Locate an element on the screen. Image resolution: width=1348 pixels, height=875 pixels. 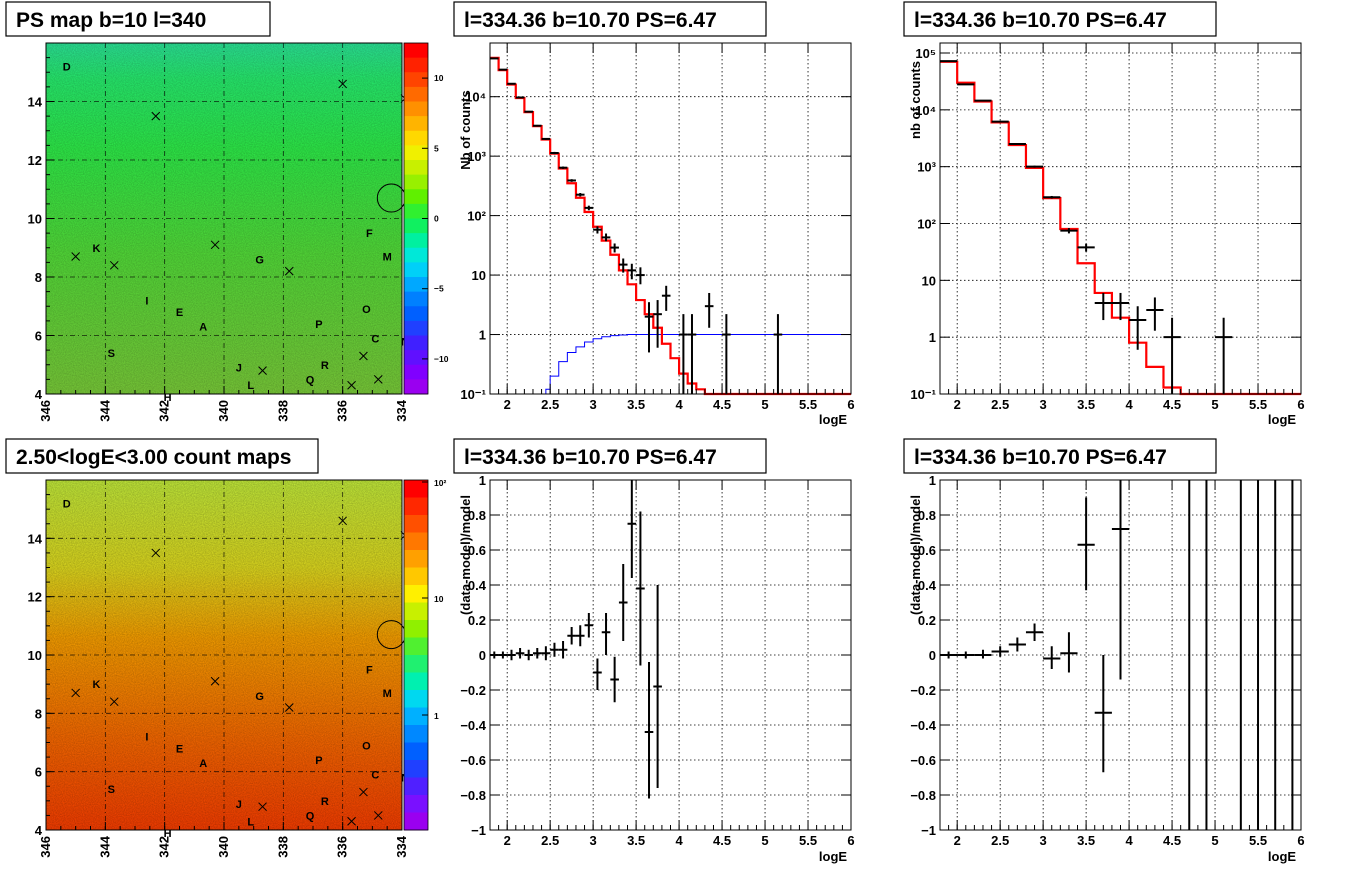
cntmap-source-label: K is located at coordinates (96, 685).